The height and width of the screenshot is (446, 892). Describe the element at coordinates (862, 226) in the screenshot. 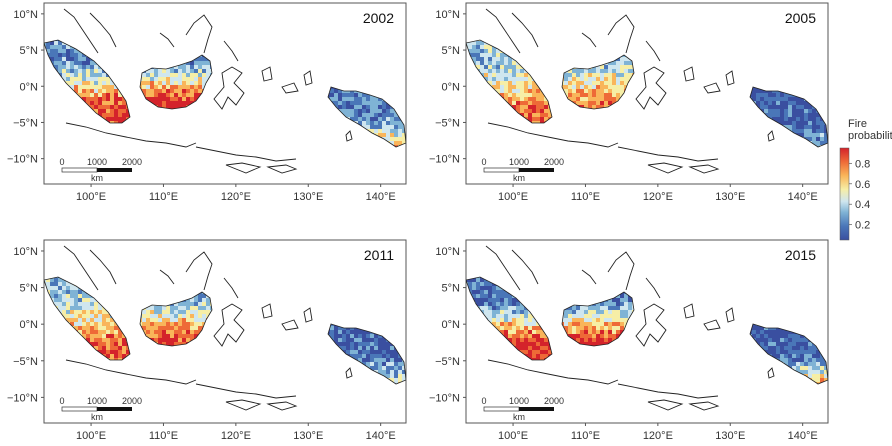

I see `legend-tick-label: 0.2` at that location.